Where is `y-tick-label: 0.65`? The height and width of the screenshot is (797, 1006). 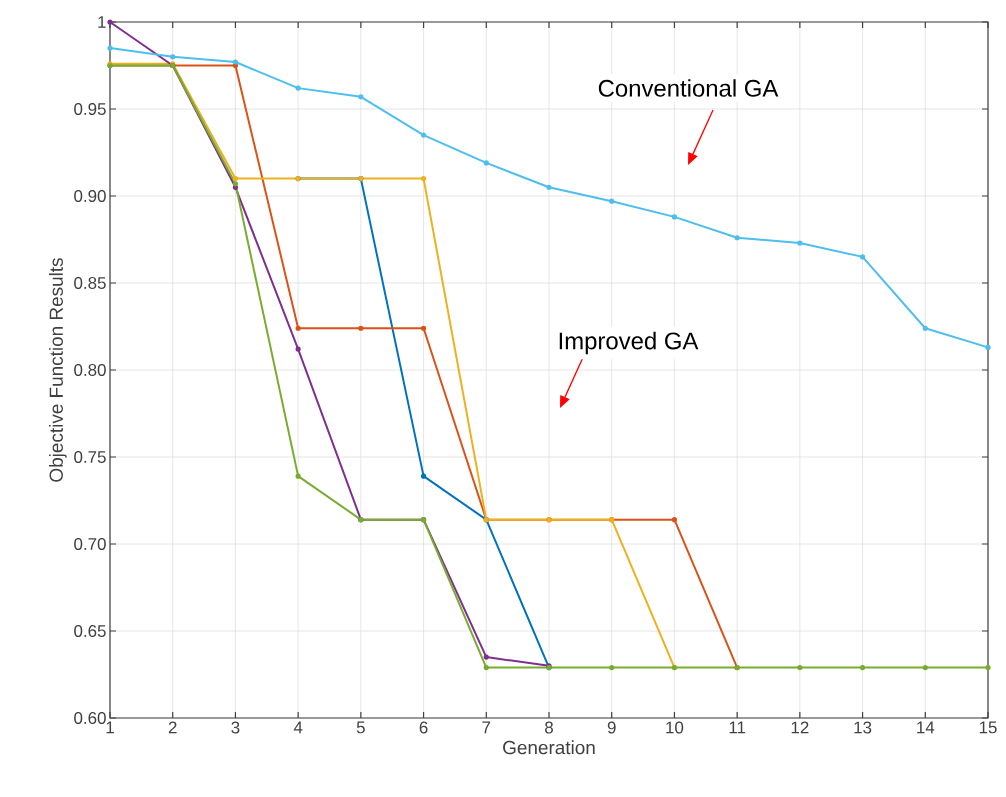 y-tick-label: 0.65 is located at coordinates (90, 631).